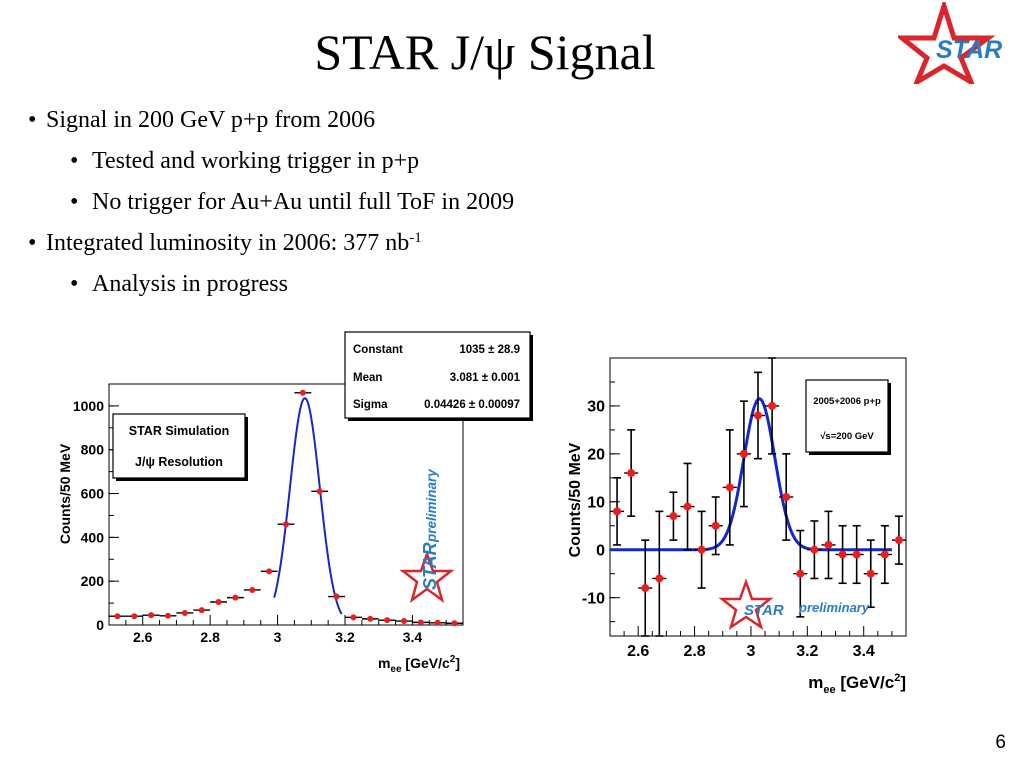  Describe the element at coordinates (211, 120) in the screenshot. I see `bullet-text: Signal in 200 GeV p+p from 2006` at that location.